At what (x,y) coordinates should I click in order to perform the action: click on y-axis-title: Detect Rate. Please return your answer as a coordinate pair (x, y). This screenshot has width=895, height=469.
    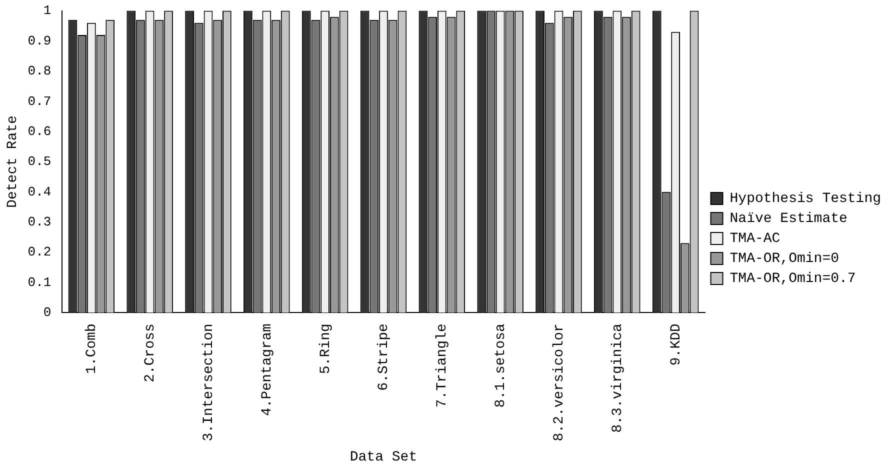
    Looking at the image, I should click on (13, 161).